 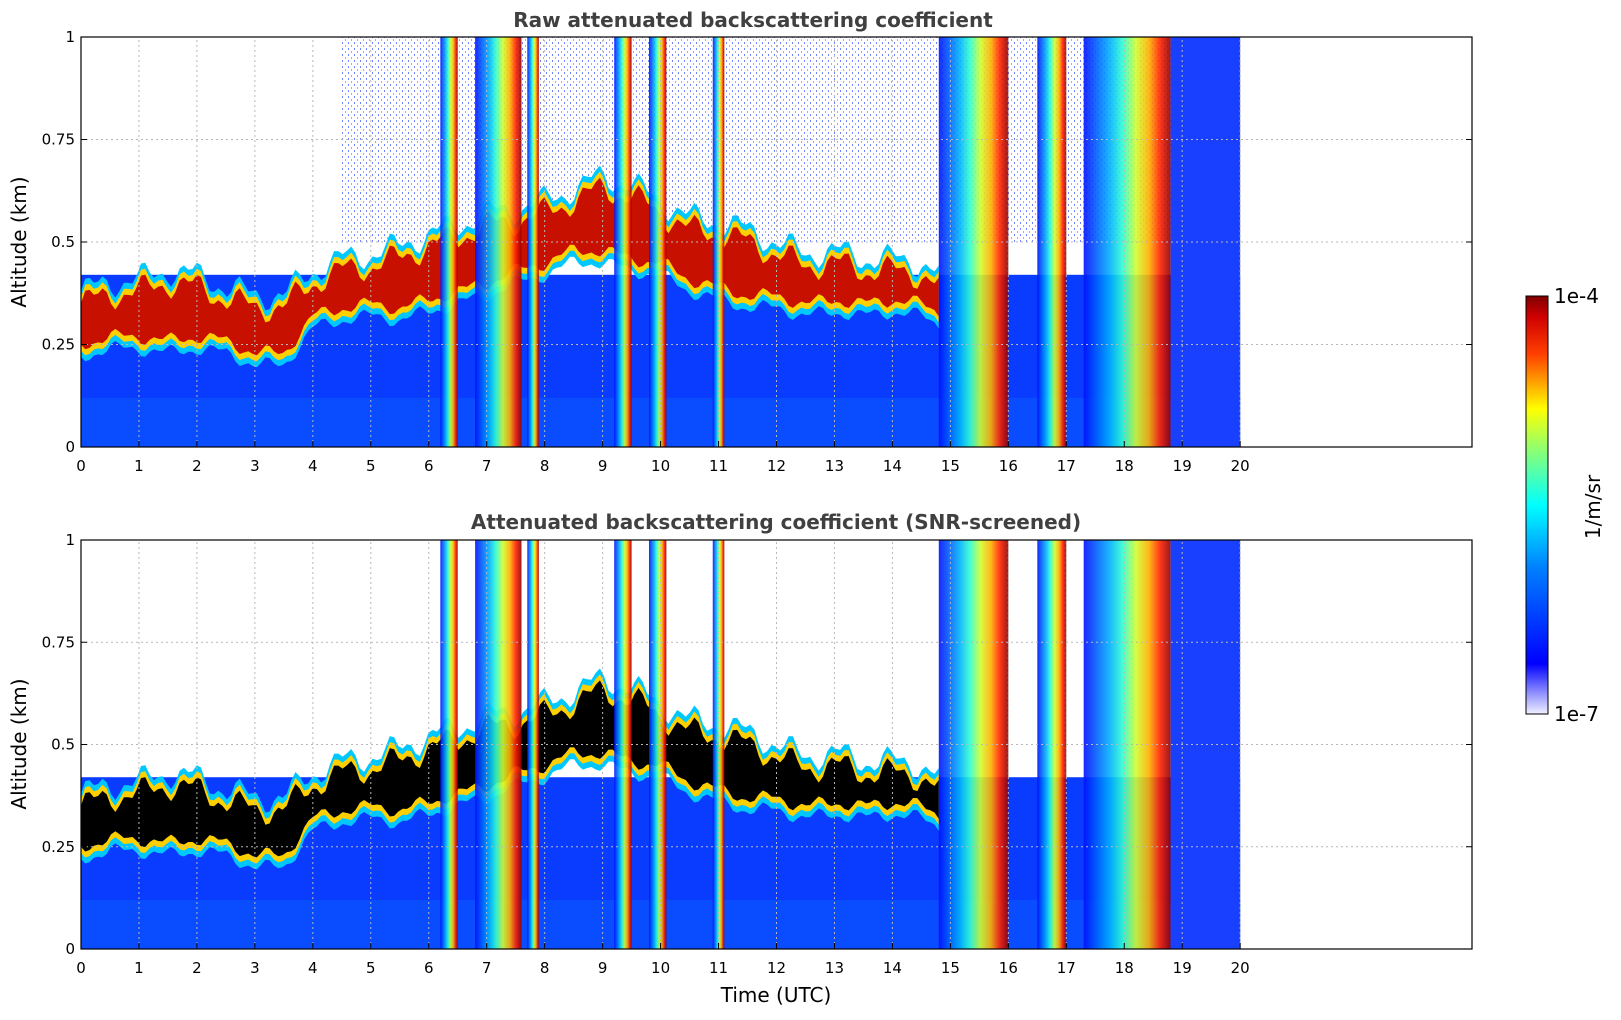 What do you see at coordinates (1593, 506) in the screenshot?
I see `colorbar-unit-label: 1/m/sr` at bounding box center [1593, 506].